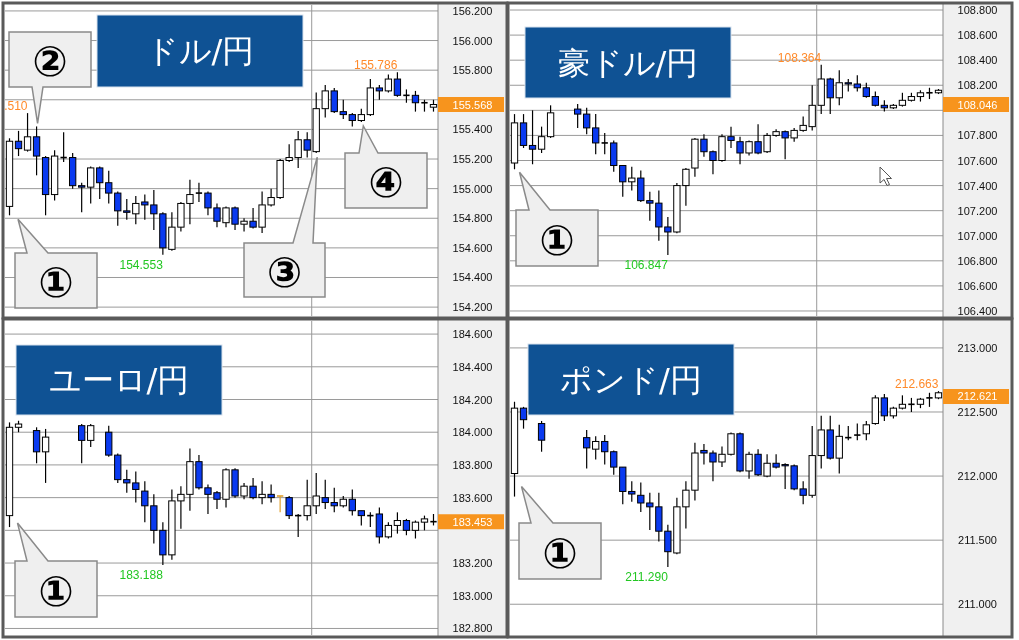  What do you see at coordinates (141, 575) in the screenshot?
I see `annotation: 183.188` at bounding box center [141, 575].